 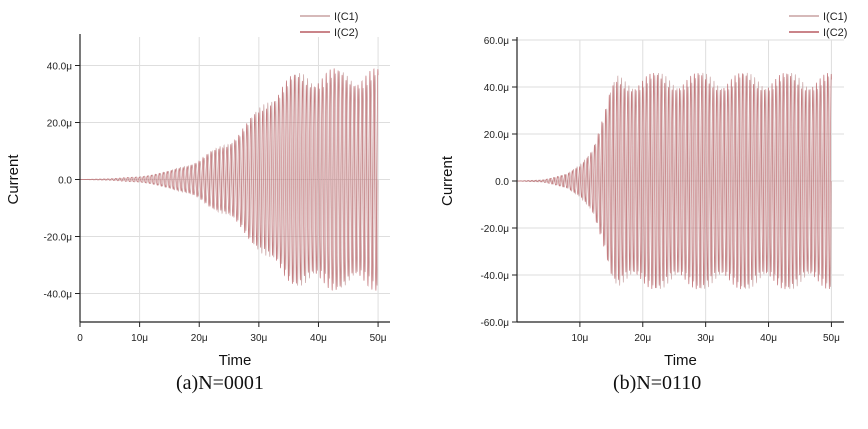 I want to click on y-tick-label: -60.0μ, so click(x=494, y=323).